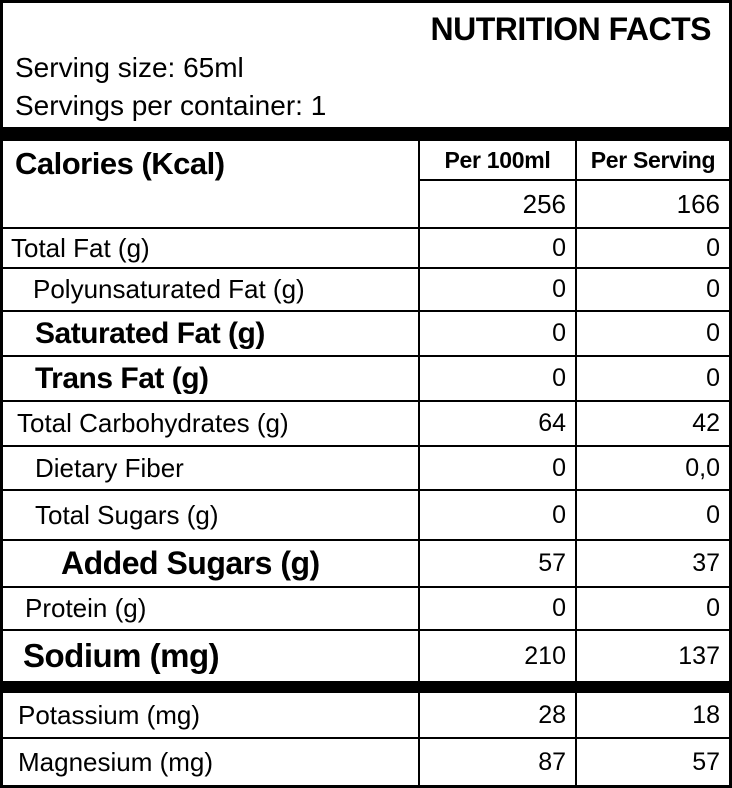 Image resolution: width=732 pixels, height=788 pixels. Describe the element at coordinates (127, 514) in the screenshot. I see `row-label: Total Sugars (g)` at that location.